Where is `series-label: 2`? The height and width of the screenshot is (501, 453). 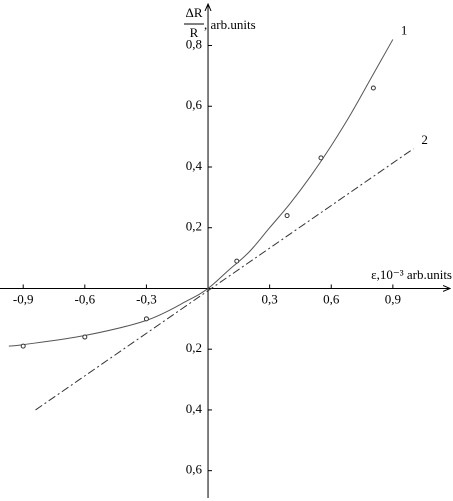 series-label: 2 is located at coordinates (424, 139).